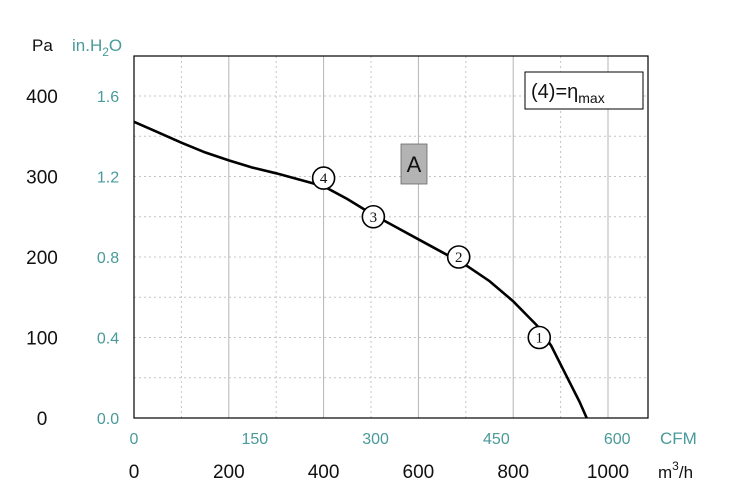 Image resolution: width=746 pixels, height=501 pixels. I want to click on inh2o-tick-label: 0.4, so click(108, 339).